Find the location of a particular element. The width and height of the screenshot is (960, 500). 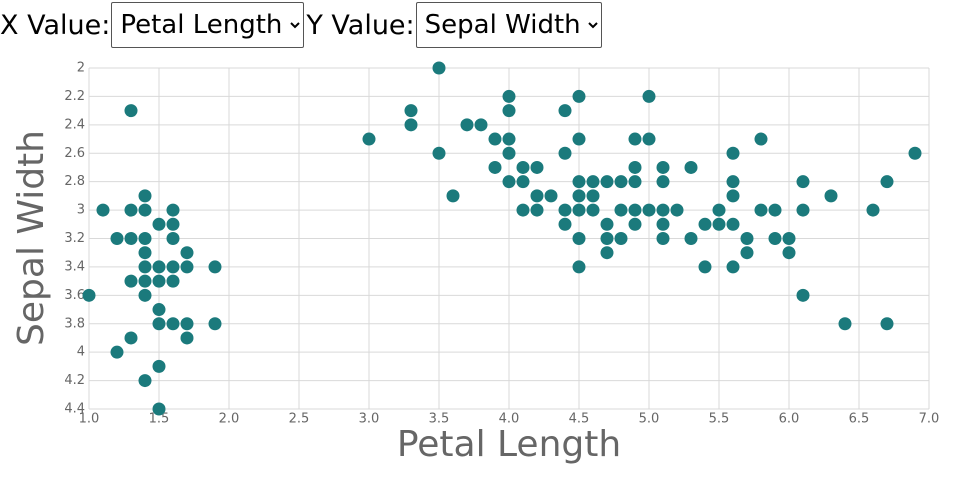

y-tick-label: 2.2 is located at coordinates (74, 96).